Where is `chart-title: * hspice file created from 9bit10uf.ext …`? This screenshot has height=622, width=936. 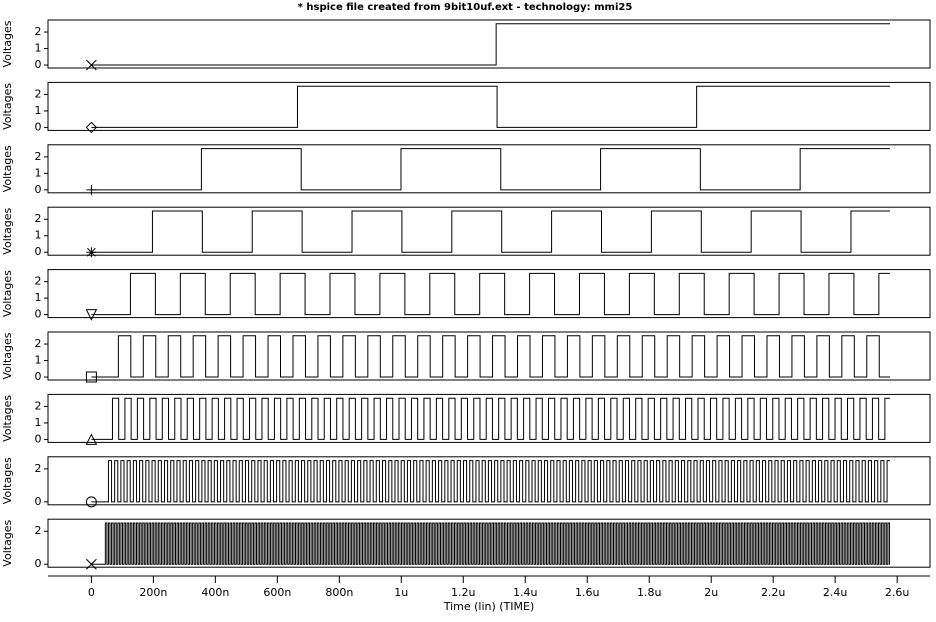
chart-title: * hspice file created from 9bit10uf.ext … is located at coordinates (465, 7).